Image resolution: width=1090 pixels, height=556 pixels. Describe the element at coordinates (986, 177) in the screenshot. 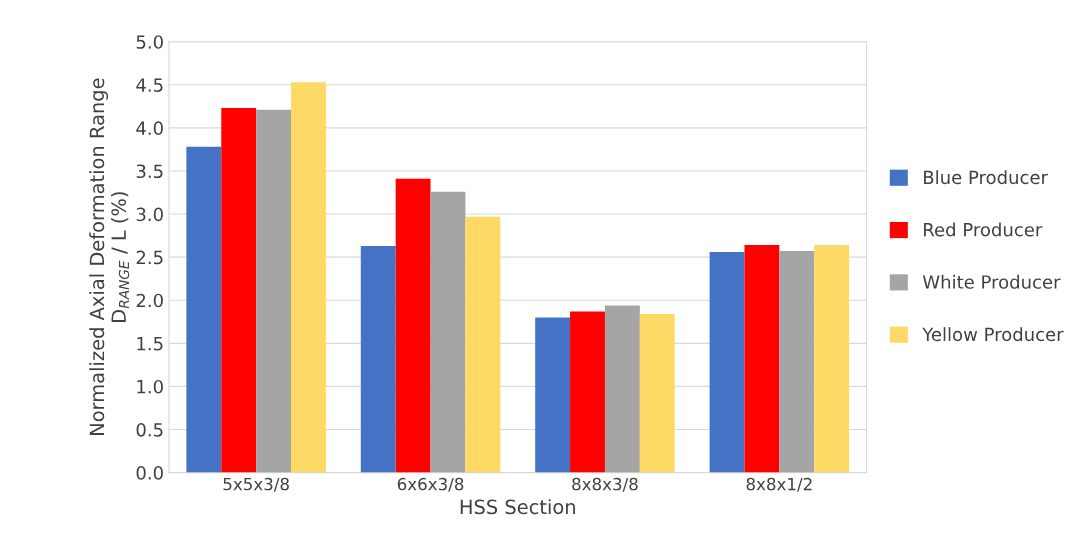

I see `legend-label: Blue Producer` at that location.